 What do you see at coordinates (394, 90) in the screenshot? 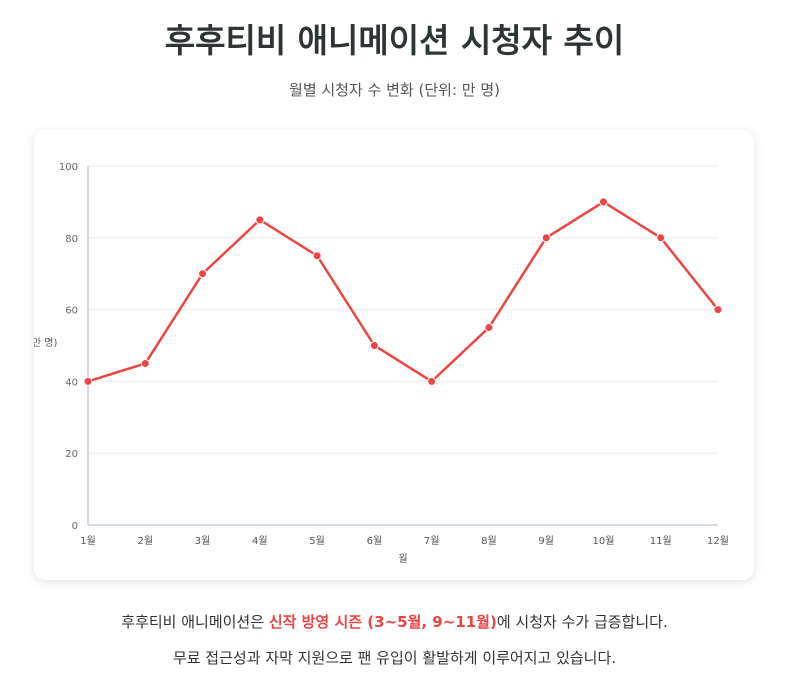
I see `page-subtitle: 월별 시청자 수 변화 (단위: 만 명)` at bounding box center [394, 90].